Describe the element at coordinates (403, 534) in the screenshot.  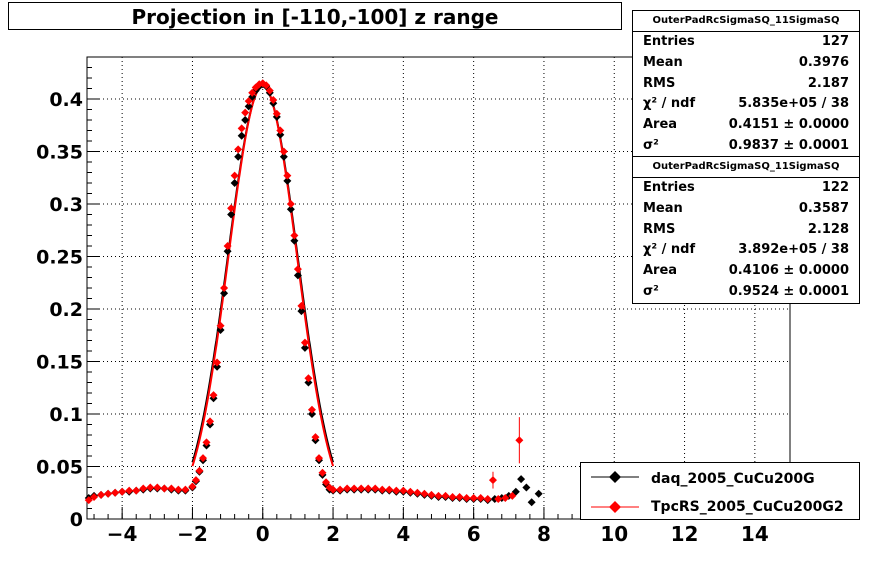
I see `x-tick-label: 4` at that location.